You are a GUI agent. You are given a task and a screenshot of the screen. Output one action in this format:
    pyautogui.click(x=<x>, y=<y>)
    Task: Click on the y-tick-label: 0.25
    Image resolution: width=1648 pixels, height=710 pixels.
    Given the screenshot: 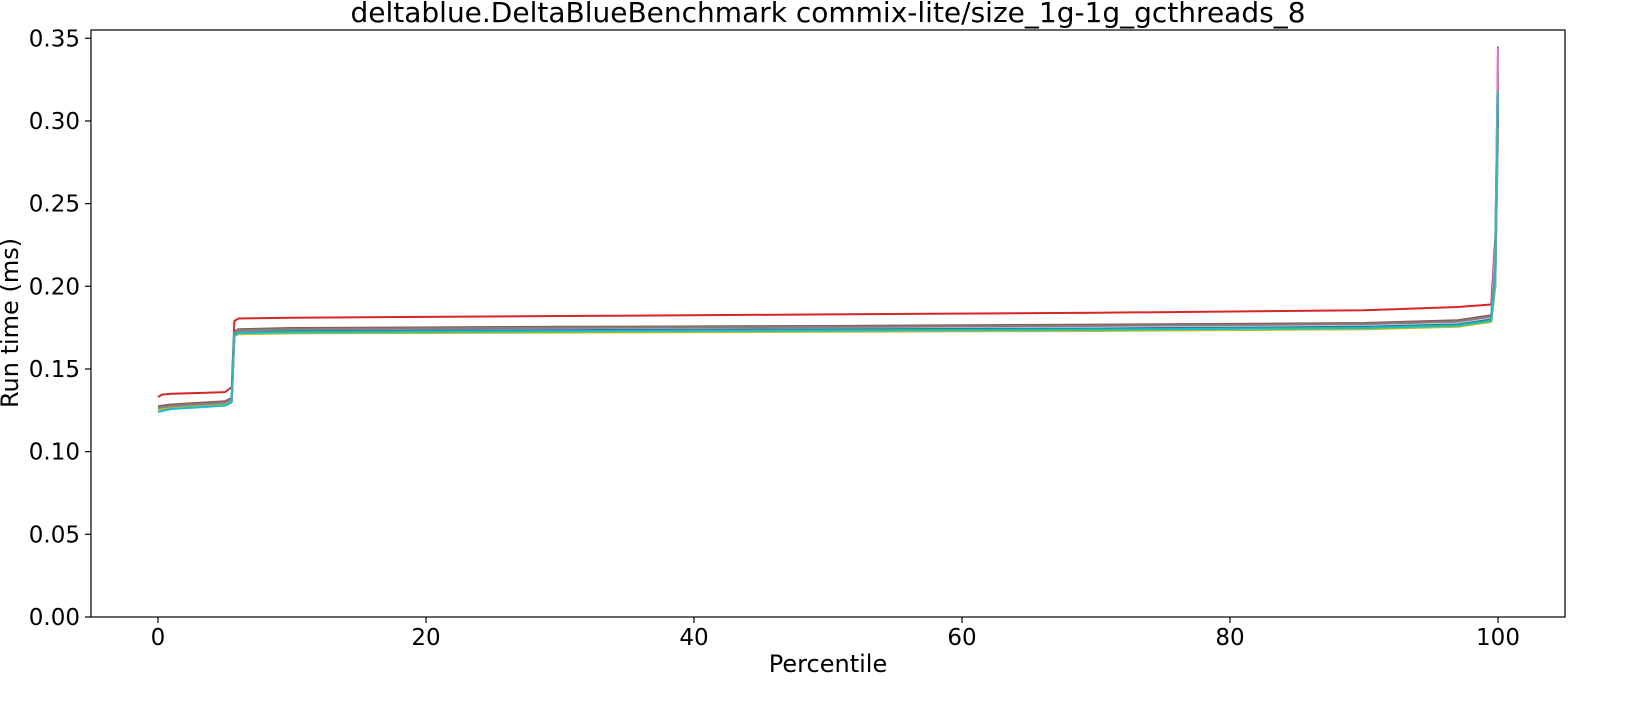 What is the action you would take?
    pyautogui.click(x=54, y=205)
    